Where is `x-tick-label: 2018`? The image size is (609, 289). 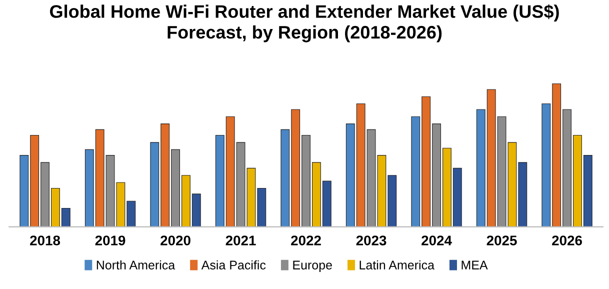 x-tick-label: 2018 is located at coordinates (45, 241).